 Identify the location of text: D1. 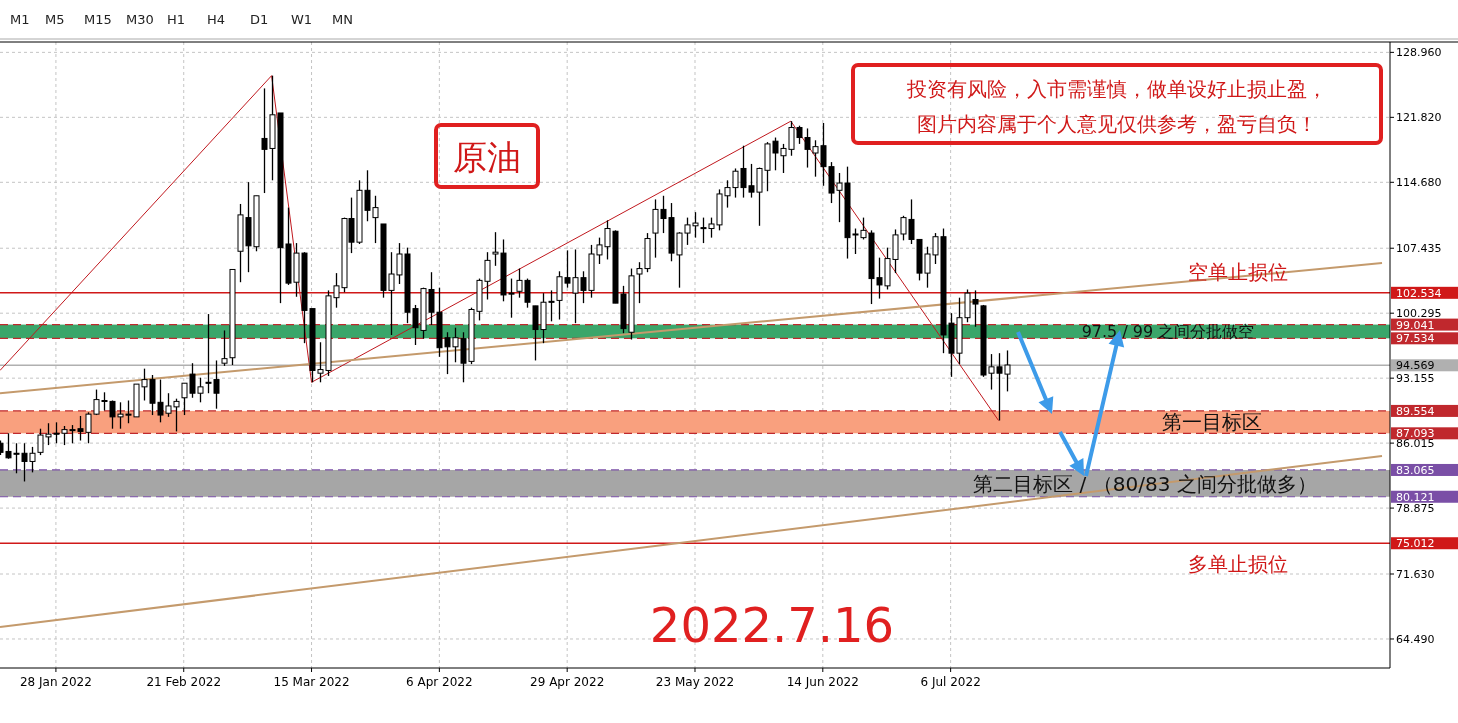
(259, 19).